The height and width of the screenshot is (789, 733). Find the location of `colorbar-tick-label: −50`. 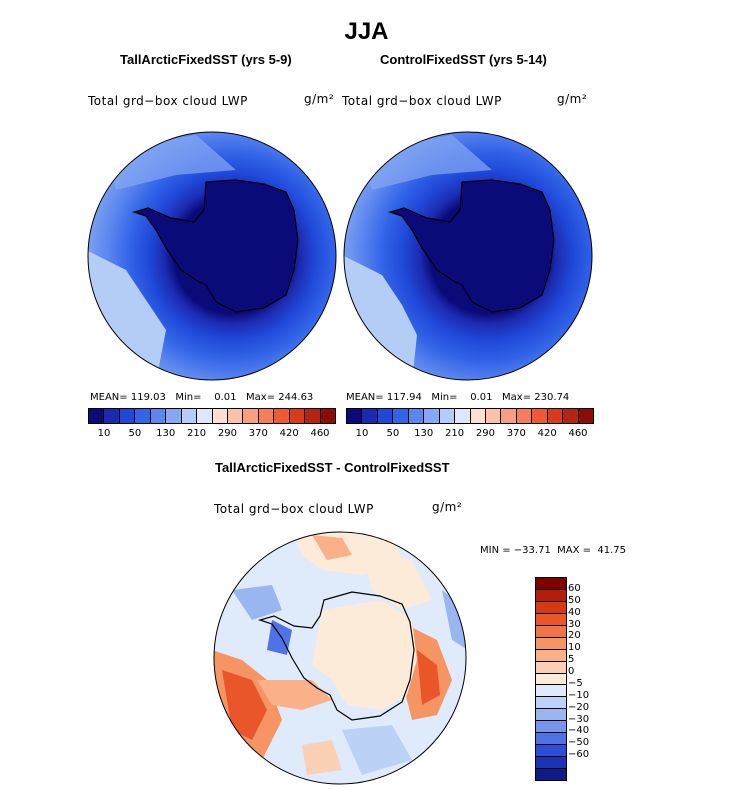

colorbar-tick-label: −50 is located at coordinates (579, 743).